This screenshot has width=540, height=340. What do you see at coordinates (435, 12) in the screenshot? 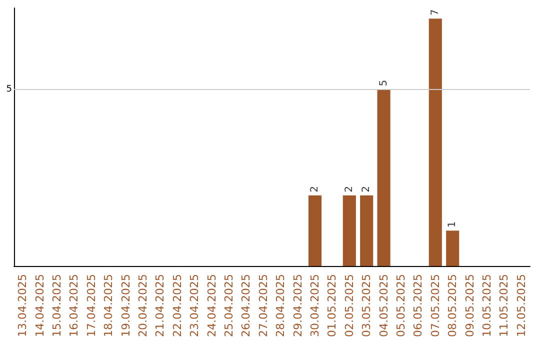
I see `data-label: 7` at bounding box center [435, 12].